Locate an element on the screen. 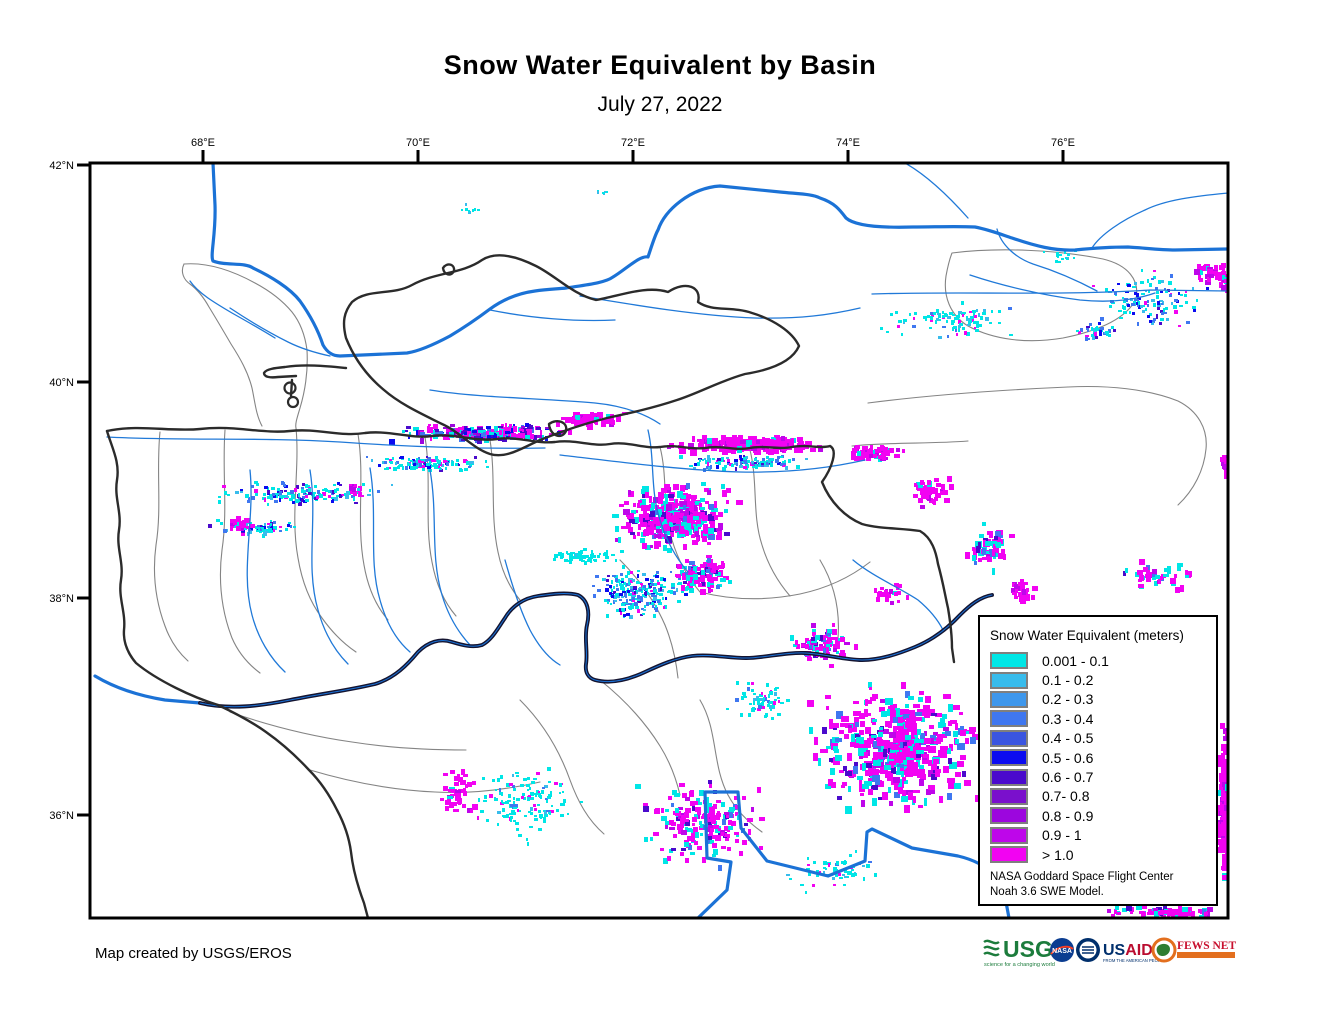  river-major is located at coordinates (853, 853).